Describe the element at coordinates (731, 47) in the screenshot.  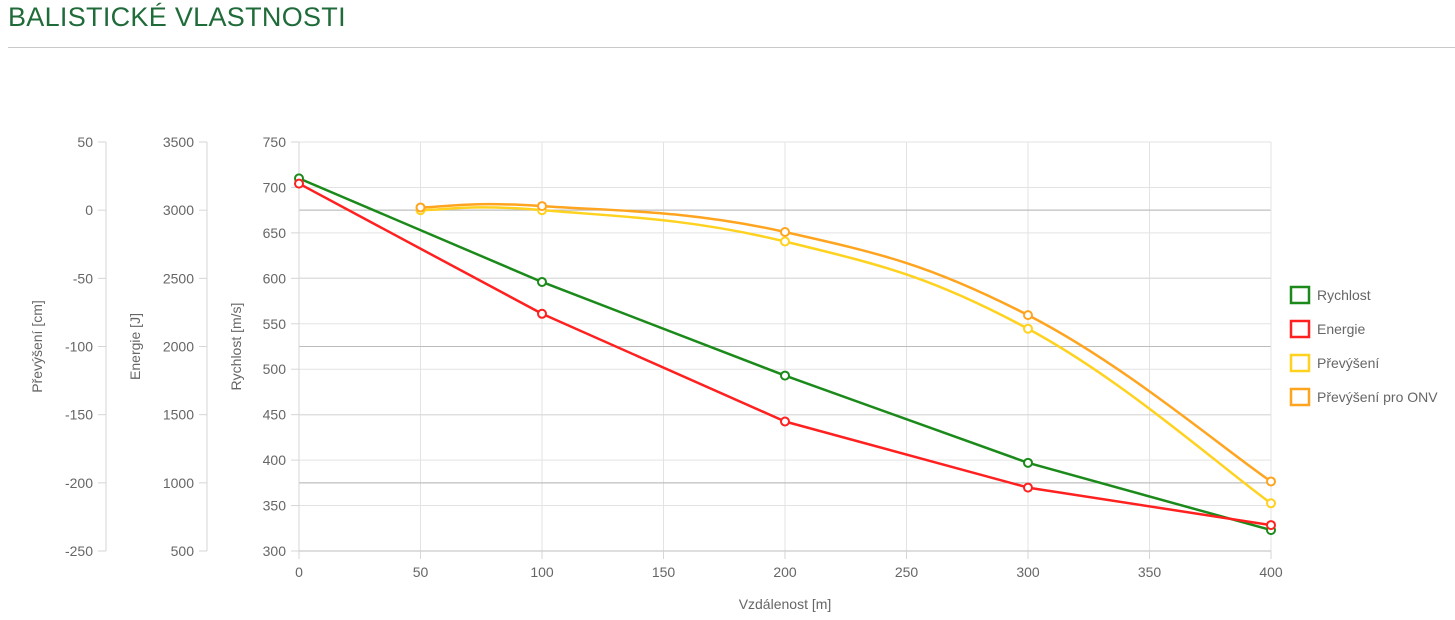
I see `title-divider` at that location.